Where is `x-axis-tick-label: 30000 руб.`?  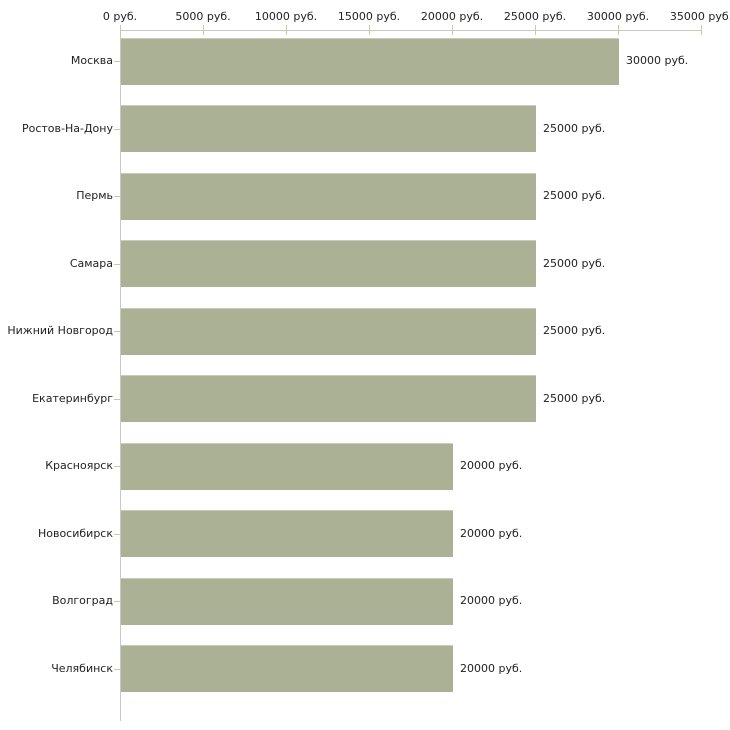
x-axis-tick-label: 30000 руб. is located at coordinates (618, 16).